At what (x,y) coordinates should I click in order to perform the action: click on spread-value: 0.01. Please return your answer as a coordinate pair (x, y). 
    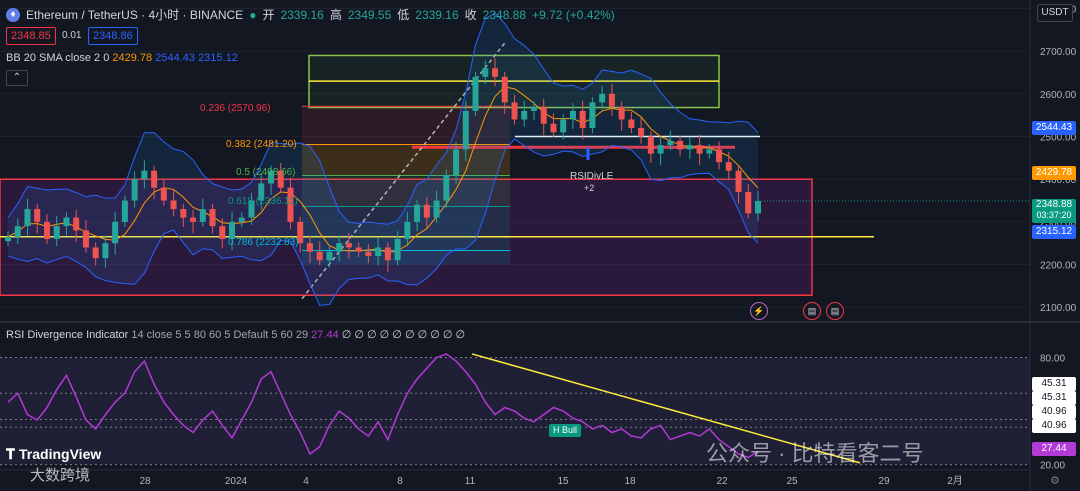
    Looking at the image, I should click on (72, 35).